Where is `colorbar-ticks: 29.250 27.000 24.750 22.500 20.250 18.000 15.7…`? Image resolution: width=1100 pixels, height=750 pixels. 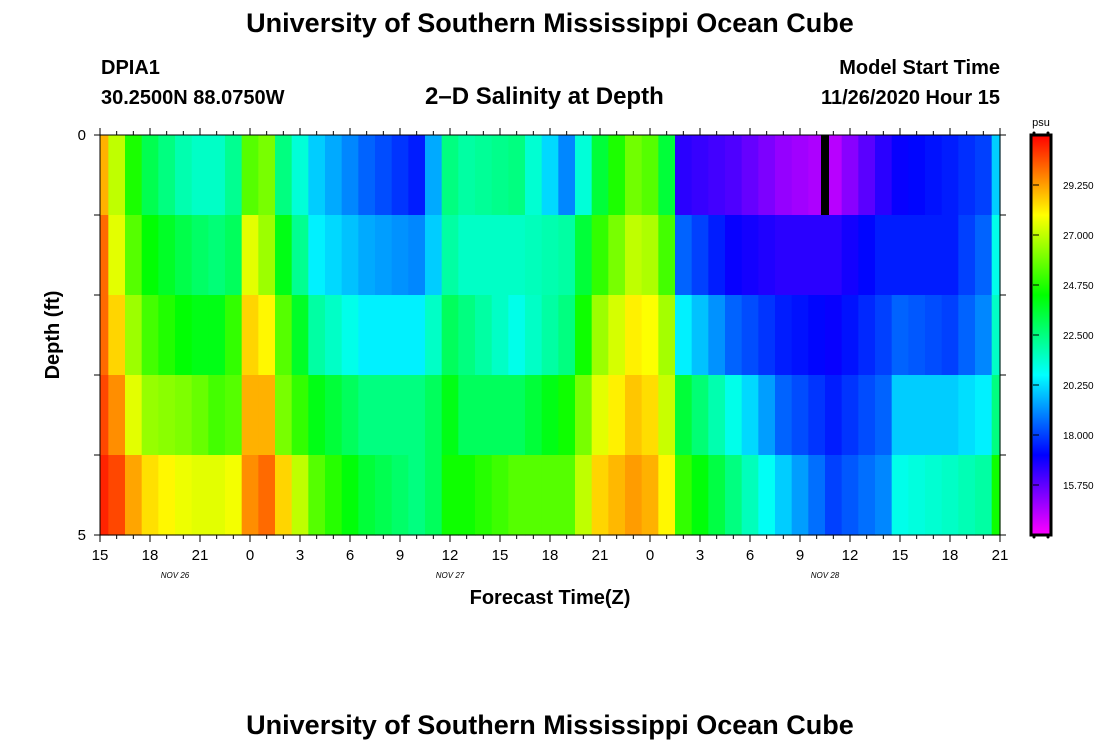 colorbar-ticks: 29.250 27.000 24.750 22.500 20.250 18.000 15.7… is located at coordinates (1063, 335).